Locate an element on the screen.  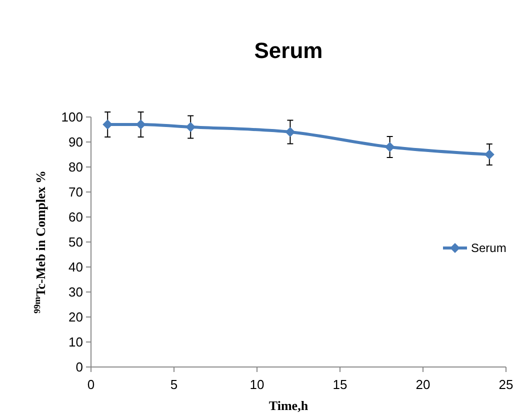
y-tick-label: 100 is located at coordinates (72, 117).